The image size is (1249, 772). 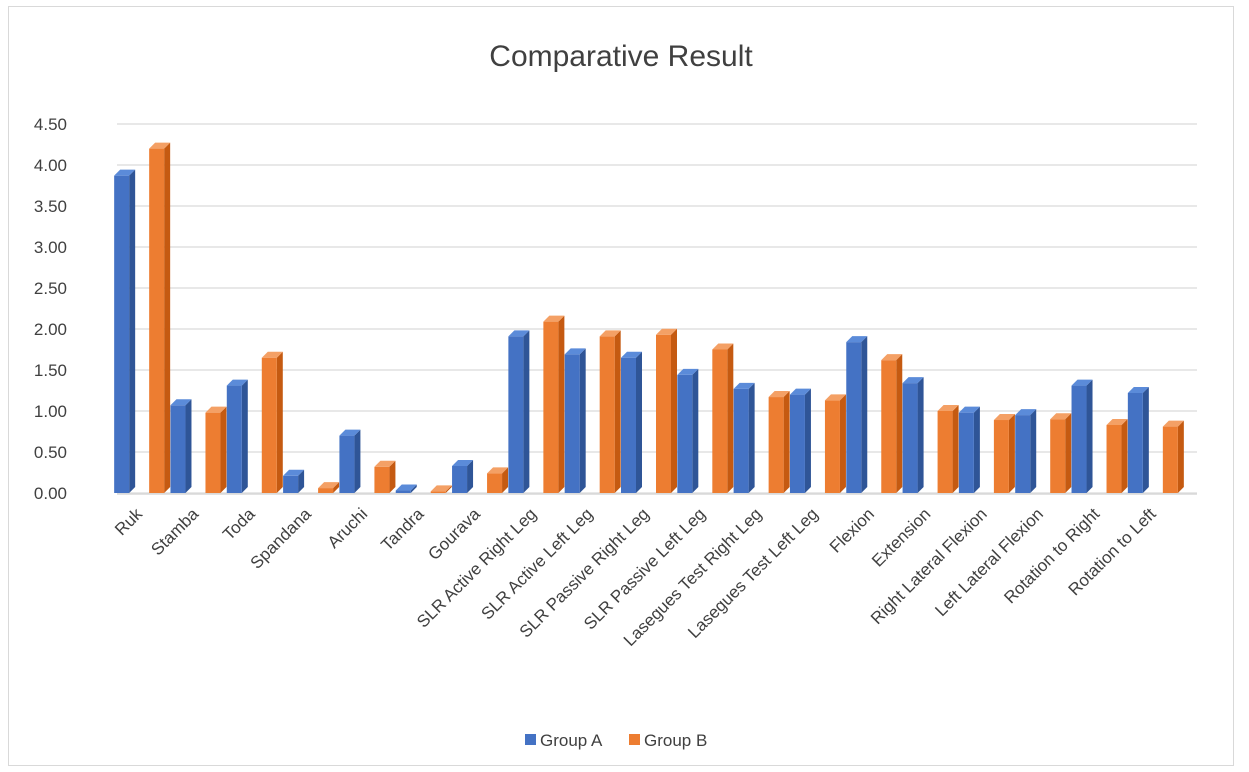 I want to click on x-category-label: Ruk, so click(x=128, y=521).